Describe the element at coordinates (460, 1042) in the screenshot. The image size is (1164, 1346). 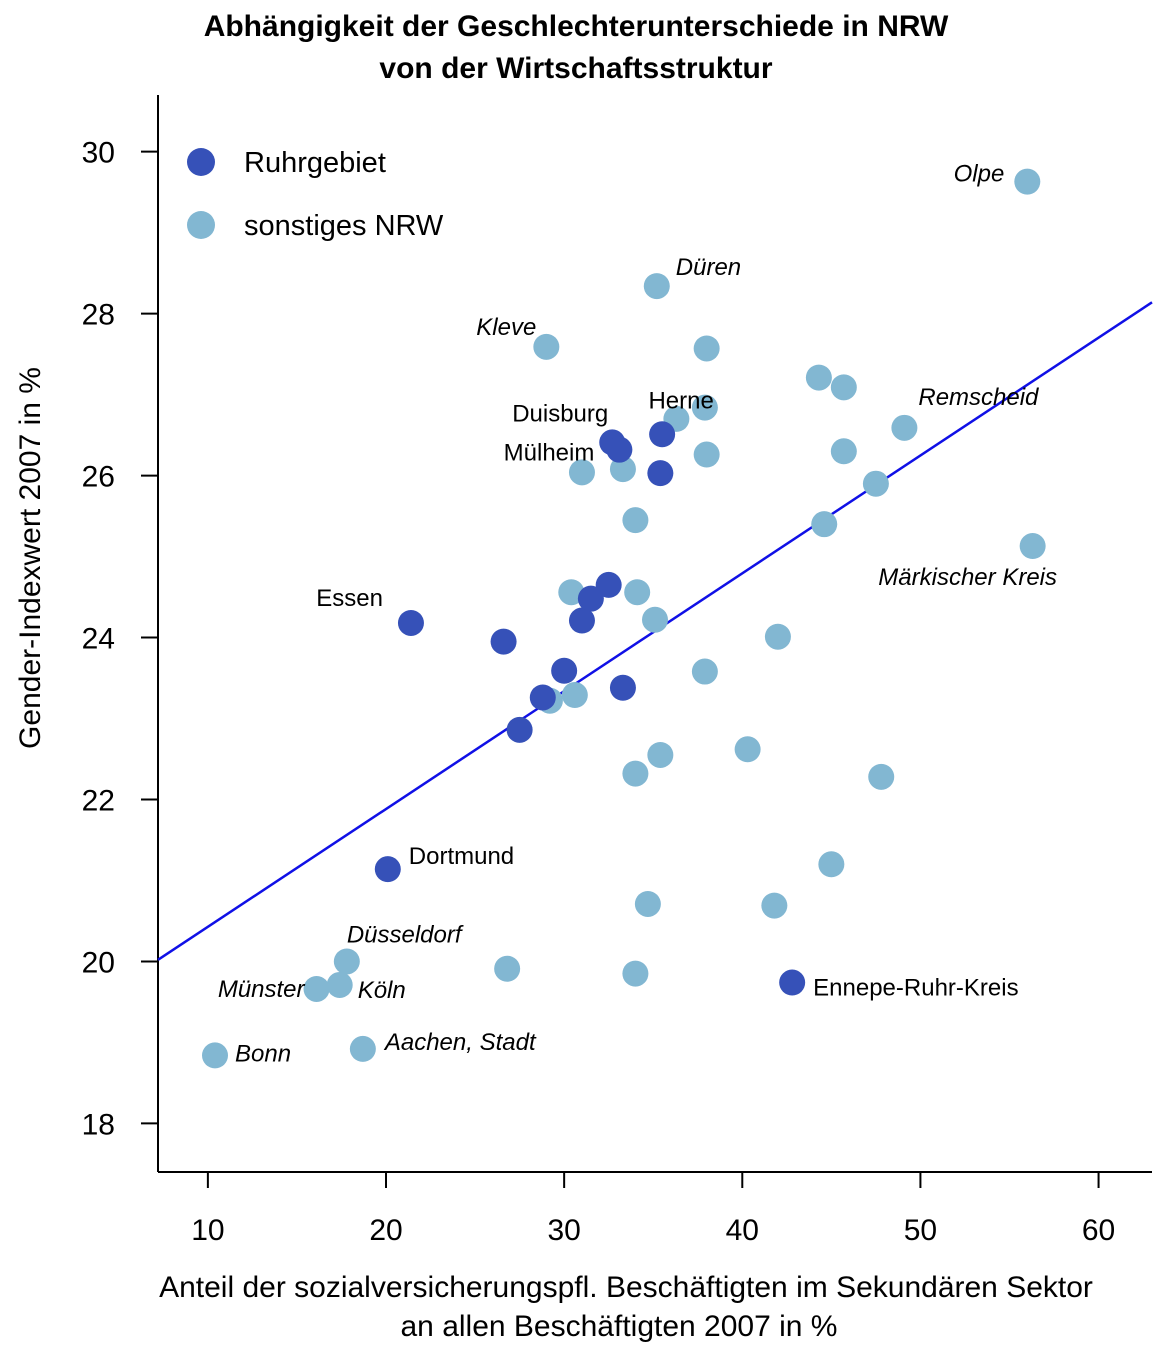
I see `point-label-aachen-stadt: Aachen, Stadt` at that location.